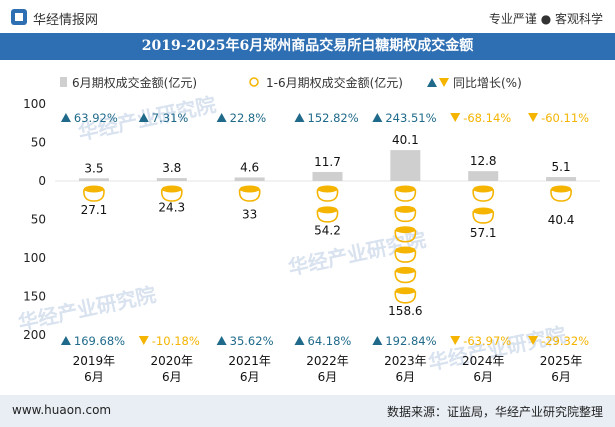 The height and width of the screenshot is (427, 615). Describe the element at coordinates (410, 118) in the screenshot. I see `growth-month-label: 243.51%` at that location.